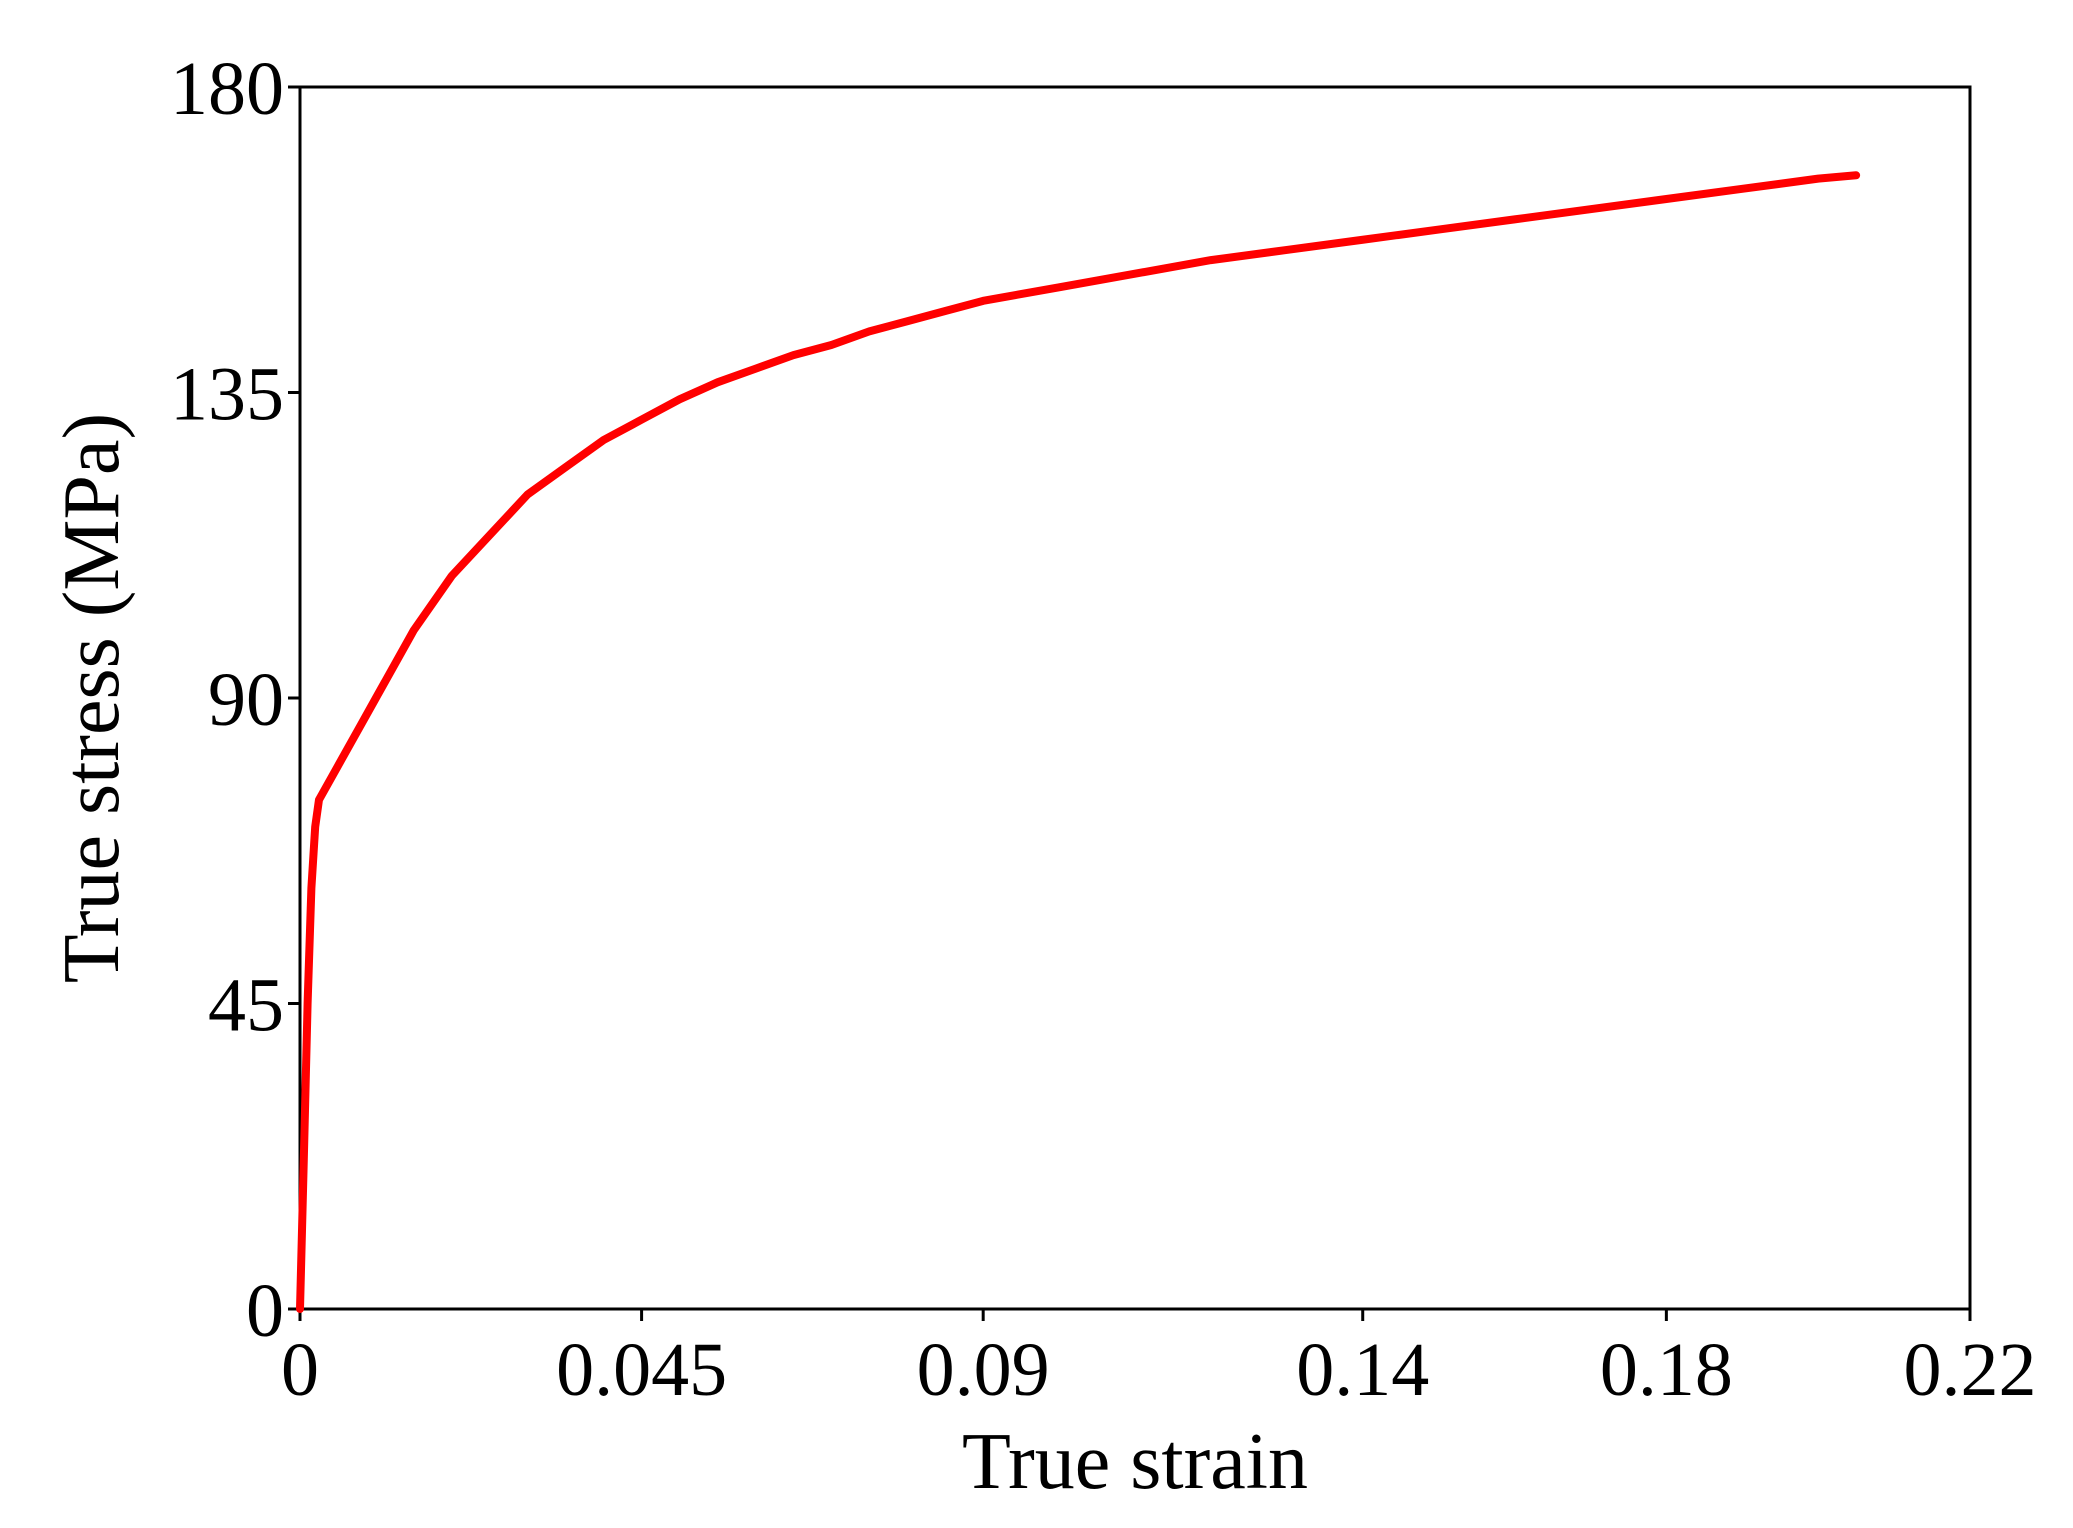 This screenshot has height=1528, width=2073. I want to click on y-tick-label: 180, so click(227, 89).